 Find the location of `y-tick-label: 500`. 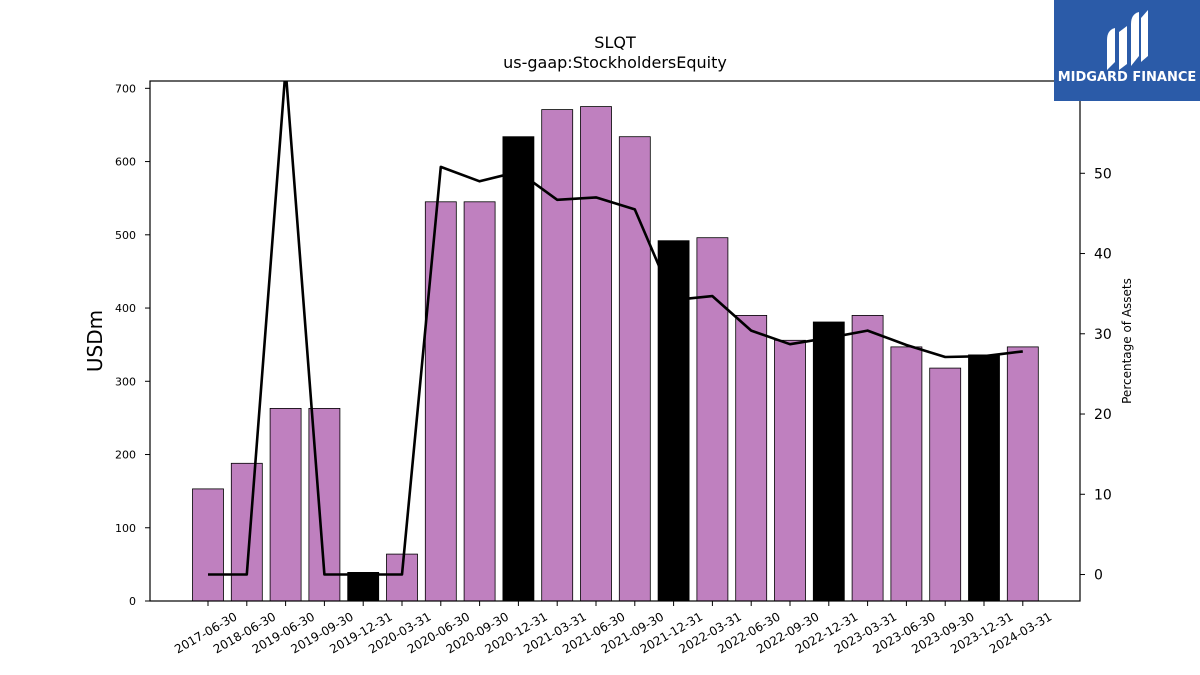

y-tick-label: 500 is located at coordinates (125, 235).